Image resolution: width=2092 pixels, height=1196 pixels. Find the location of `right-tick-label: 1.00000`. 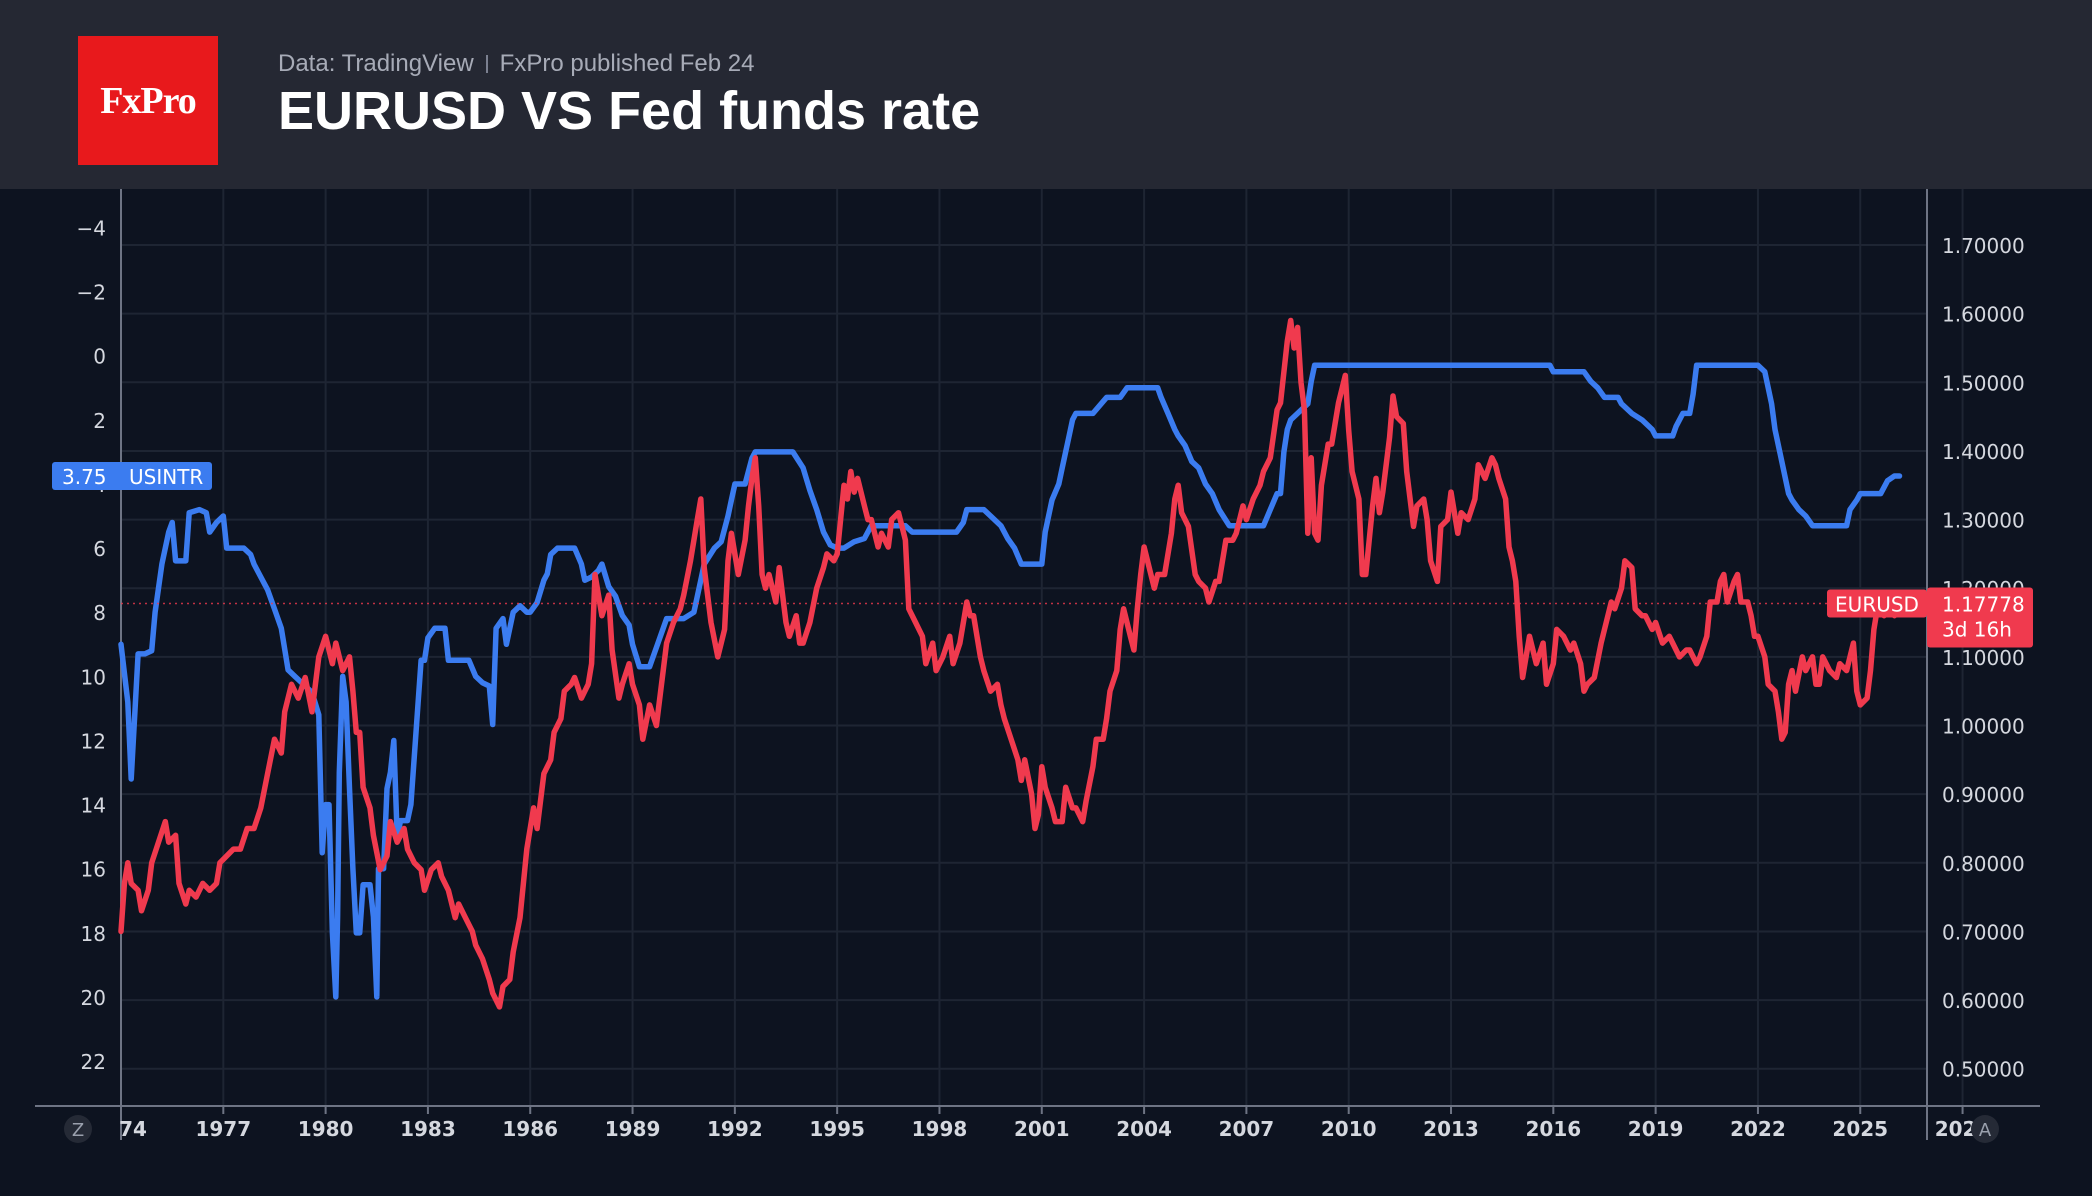

right-tick-label: 1.00000 is located at coordinates (1983, 727).